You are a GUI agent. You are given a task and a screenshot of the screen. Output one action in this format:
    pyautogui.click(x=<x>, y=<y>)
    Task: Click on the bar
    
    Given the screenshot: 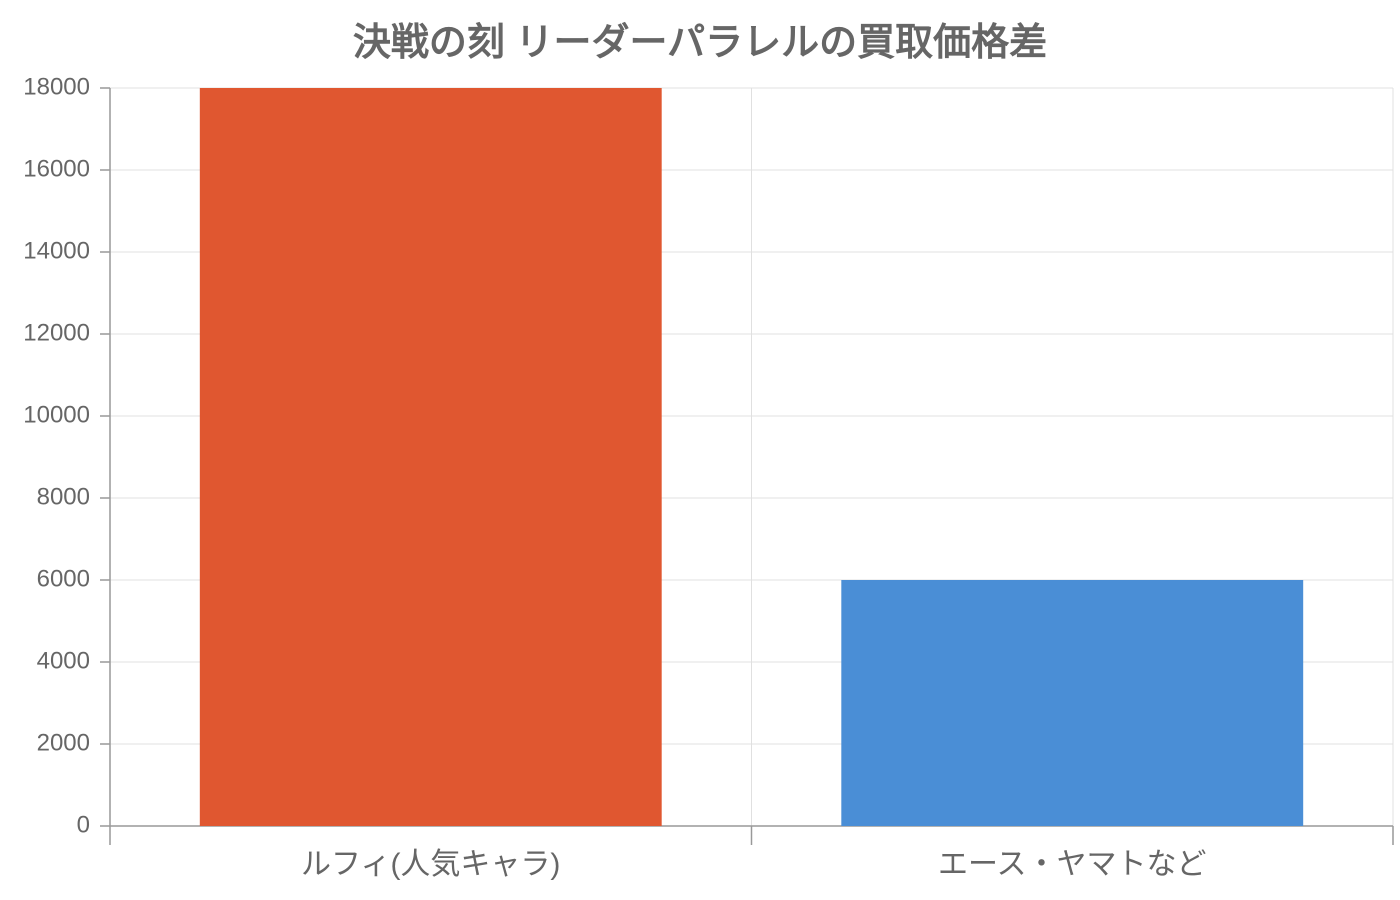 What is the action you would take?
    pyautogui.click(x=1072, y=703)
    